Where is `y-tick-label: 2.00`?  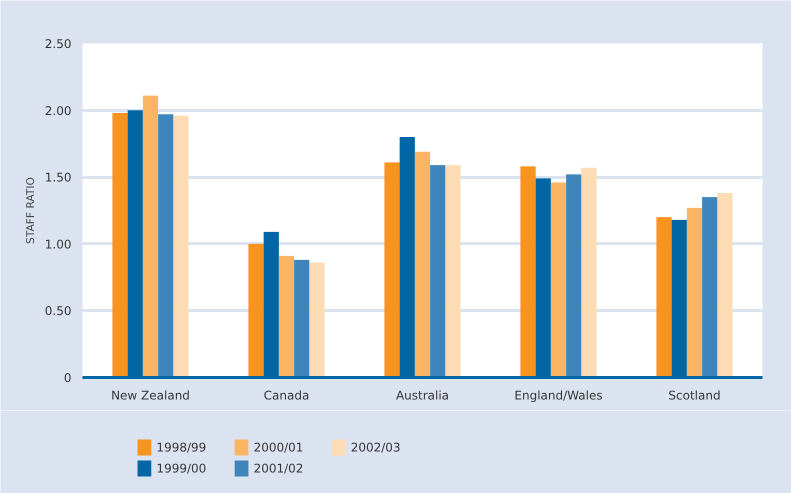 y-tick-label: 2.00 is located at coordinates (58, 111).